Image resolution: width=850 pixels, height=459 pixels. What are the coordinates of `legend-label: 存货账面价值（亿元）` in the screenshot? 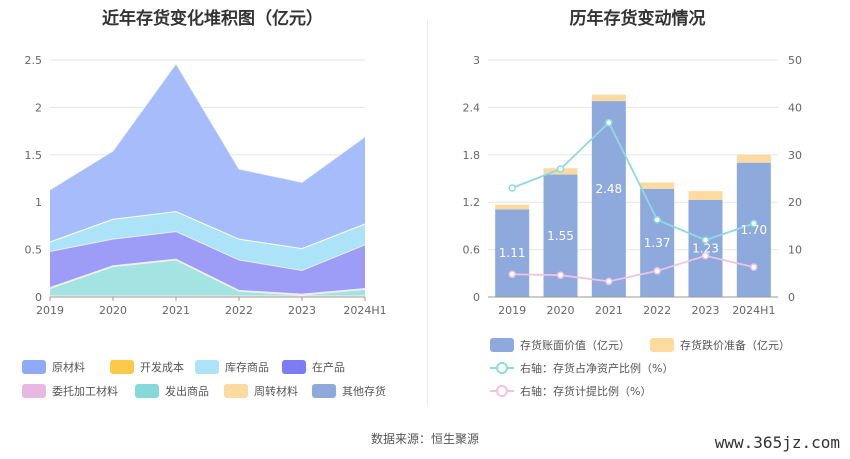 It's located at (575, 345).